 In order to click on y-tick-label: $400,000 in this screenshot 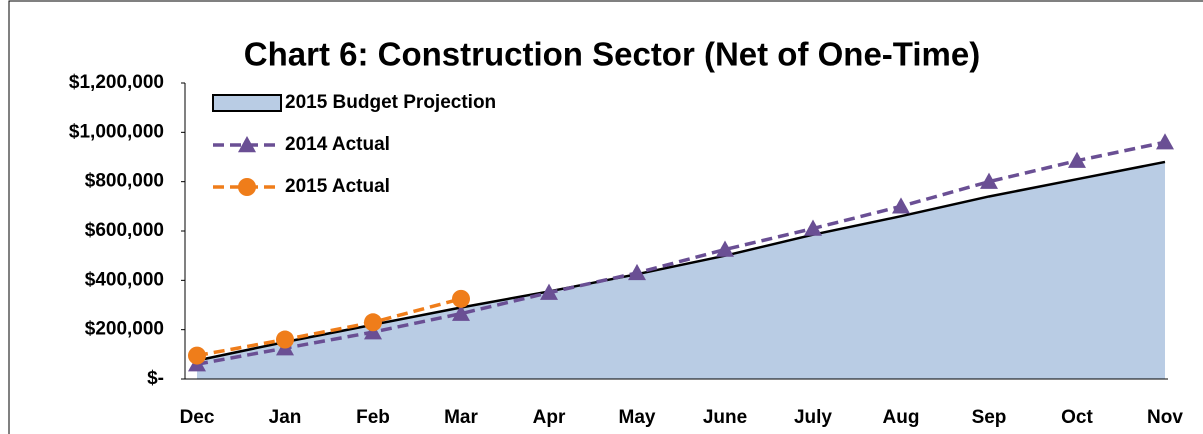, I will do `click(124, 279)`.